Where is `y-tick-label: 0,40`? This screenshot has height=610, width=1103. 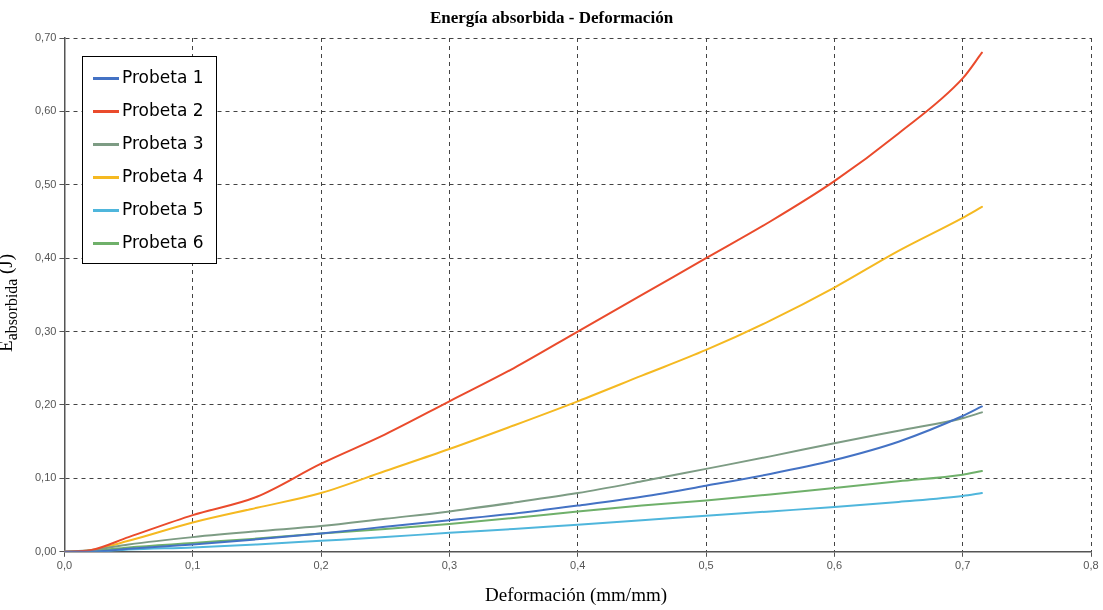
y-tick-label: 0,40 is located at coordinates (45, 257).